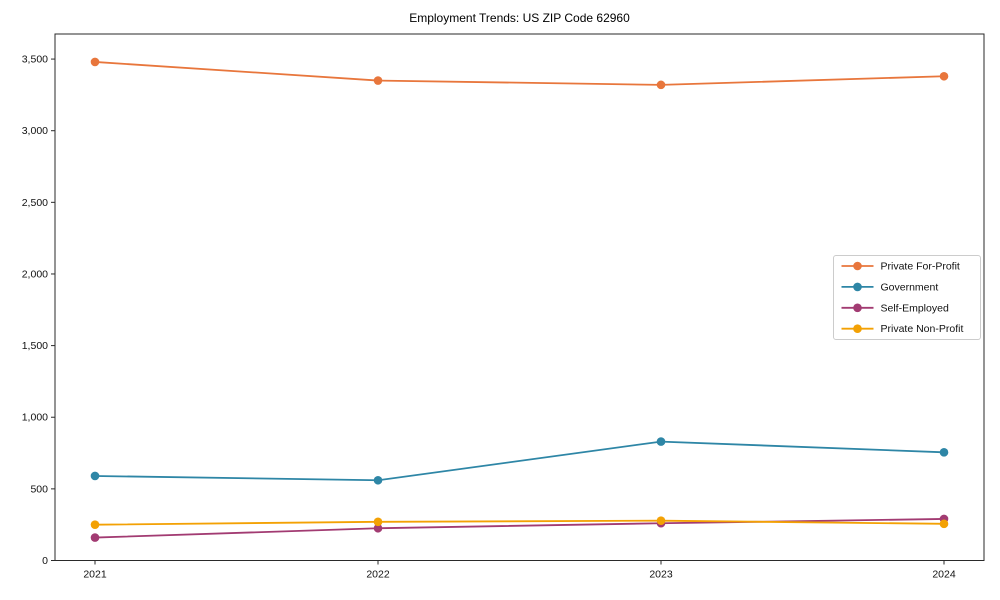 The height and width of the screenshot is (600, 1000). Describe the element at coordinates (39, 489) in the screenshot. I see `y-tick-label: 500` at that location.